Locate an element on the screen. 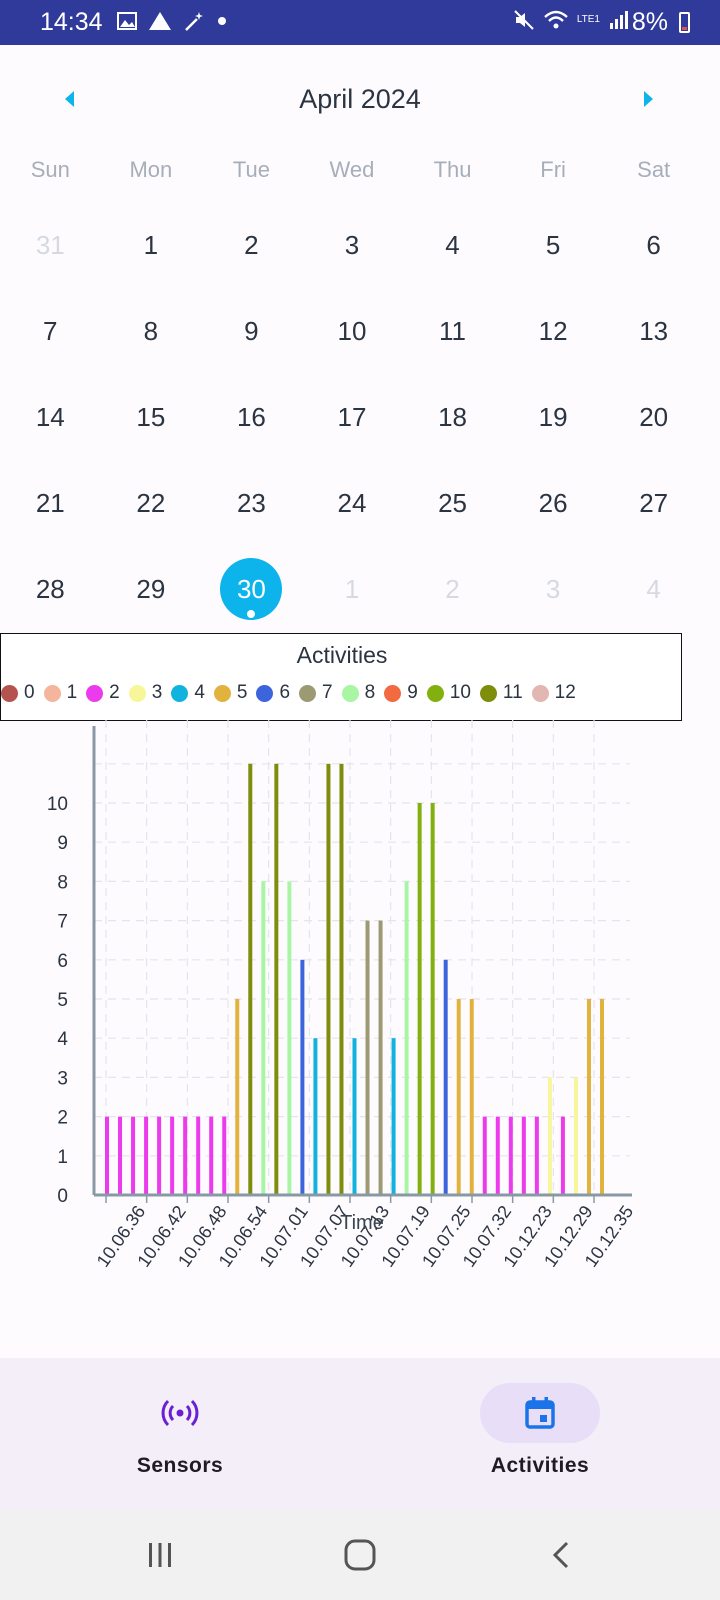  legend-item: 11 is located at coordinates (501, 693).